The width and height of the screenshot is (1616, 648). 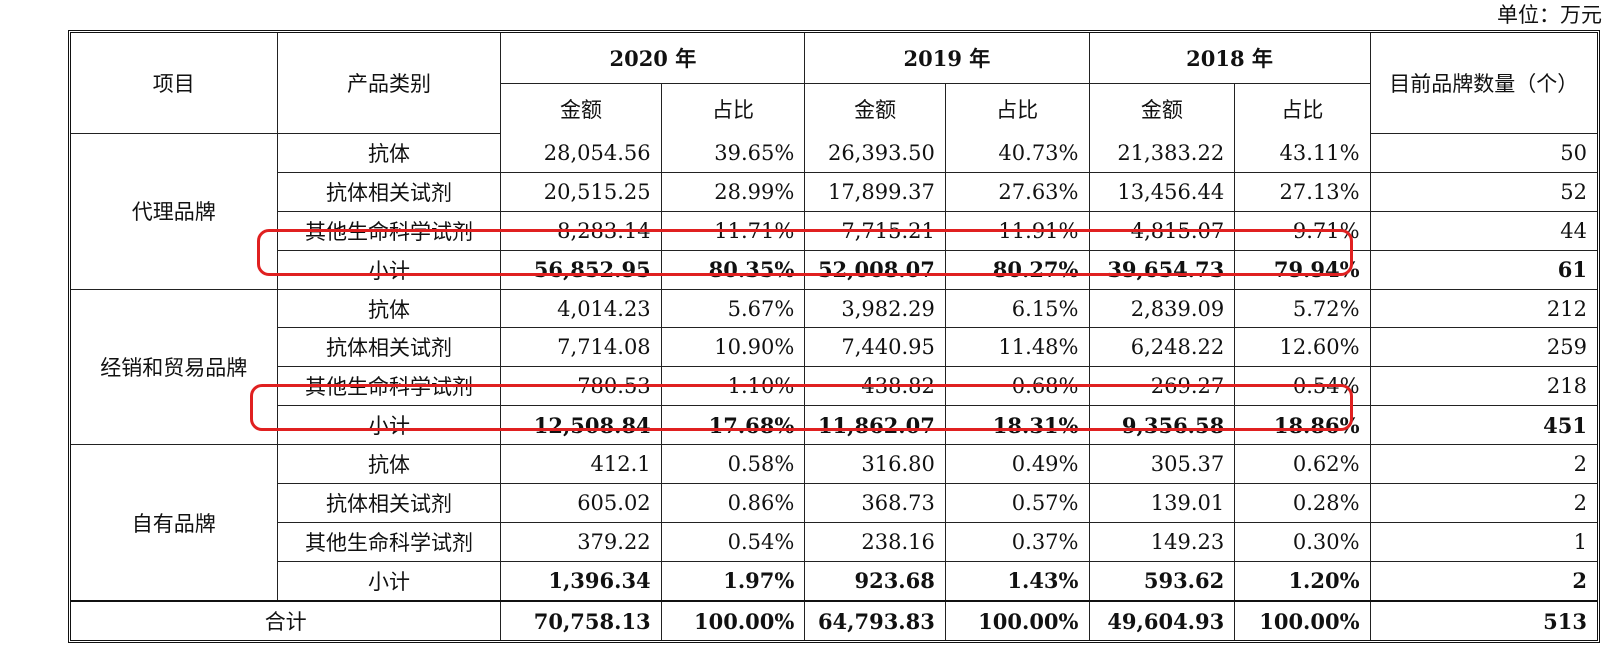 What do you see at coordinates (733, 230) in the screenshot?
I see `ratio-2020-cell: 11.71%` at bounding box center [733, 230].